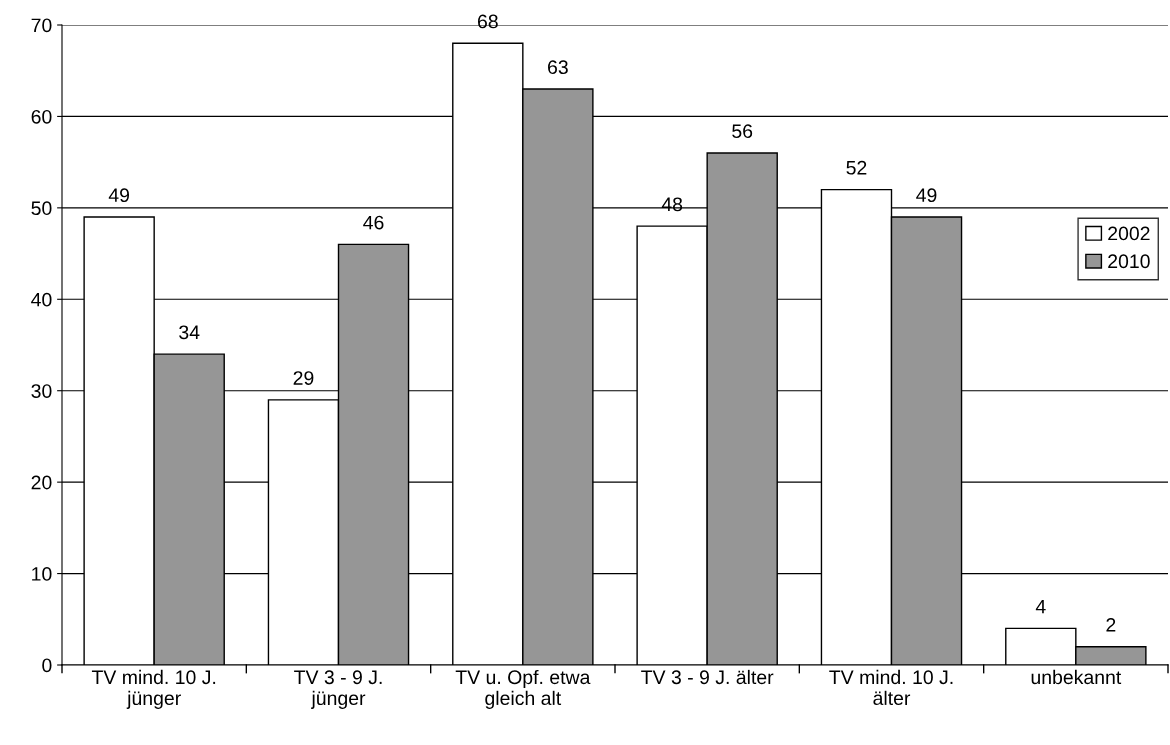 The width and height of the screenshot is (1170, 745). Describe the element at coordinates (523, 689) in the screenshot. I see `x-tick-label: TV u. Opf. etwa gleich alt` at that location.